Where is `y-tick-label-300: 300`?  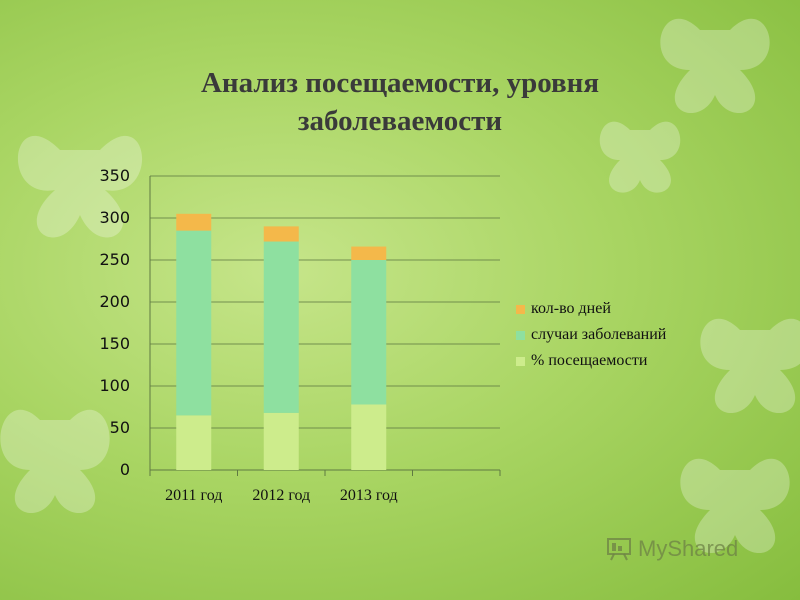
y-tick-label-300: 300 is located at coordinates (114, 217).